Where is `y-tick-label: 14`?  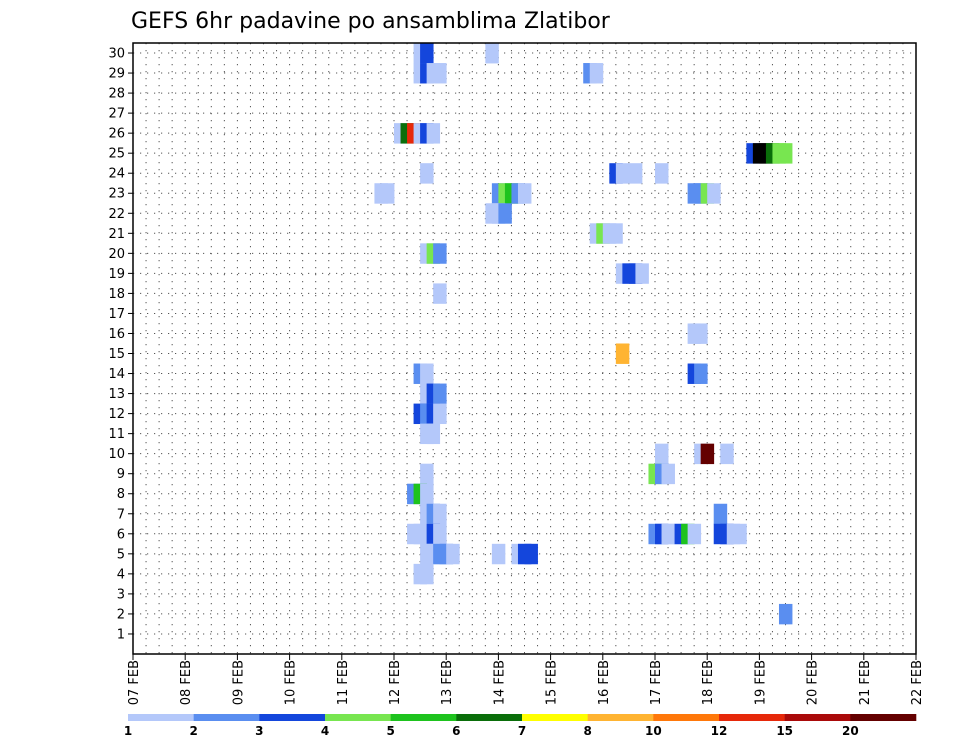
y-tick-label: 14 is located at coordinates (116, 374).